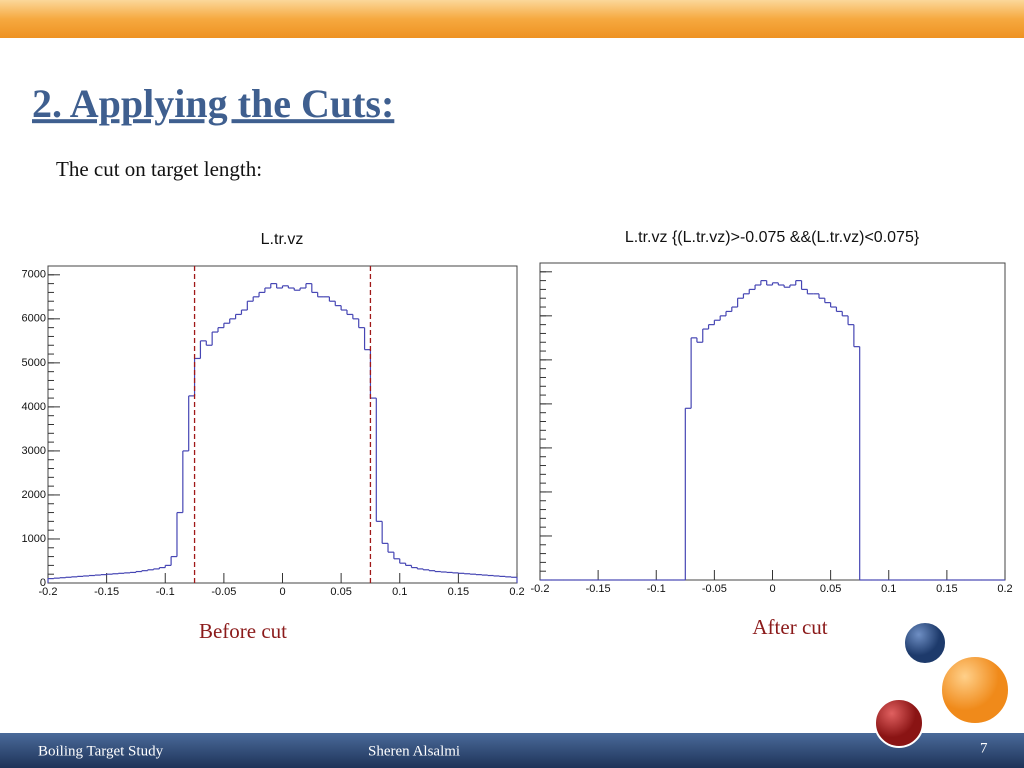  Describe the element at coordinates (34, 363) in the screenshot. I see `y-tick-label: 5000` at that location.